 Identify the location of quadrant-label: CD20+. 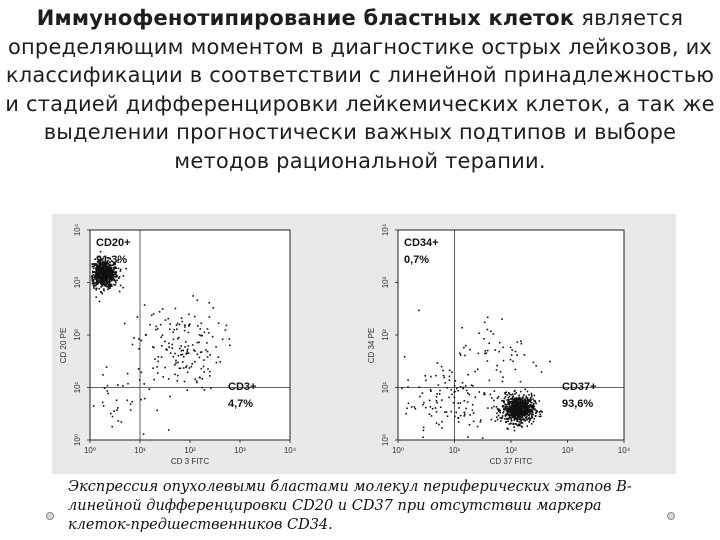
(113, 243).